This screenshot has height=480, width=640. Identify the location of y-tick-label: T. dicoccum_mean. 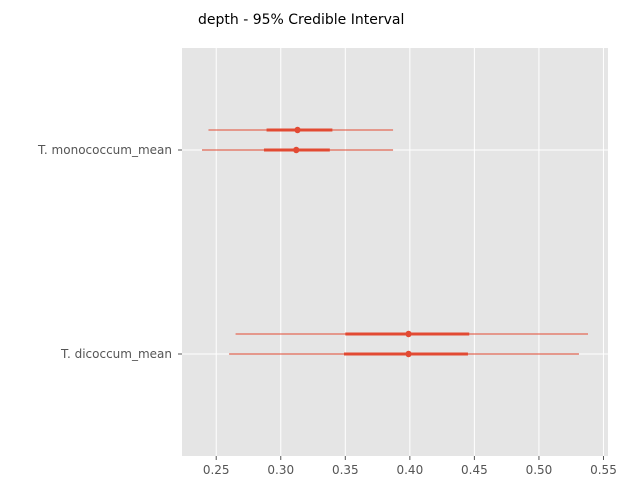
(116, 354).